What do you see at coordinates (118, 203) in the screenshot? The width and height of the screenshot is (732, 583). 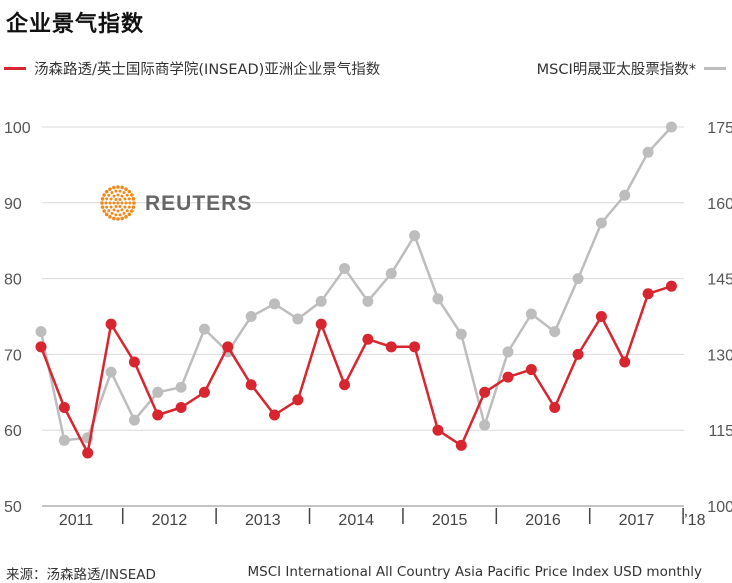 I see `reuters-logo-icon` at bounding box center [118, 203].